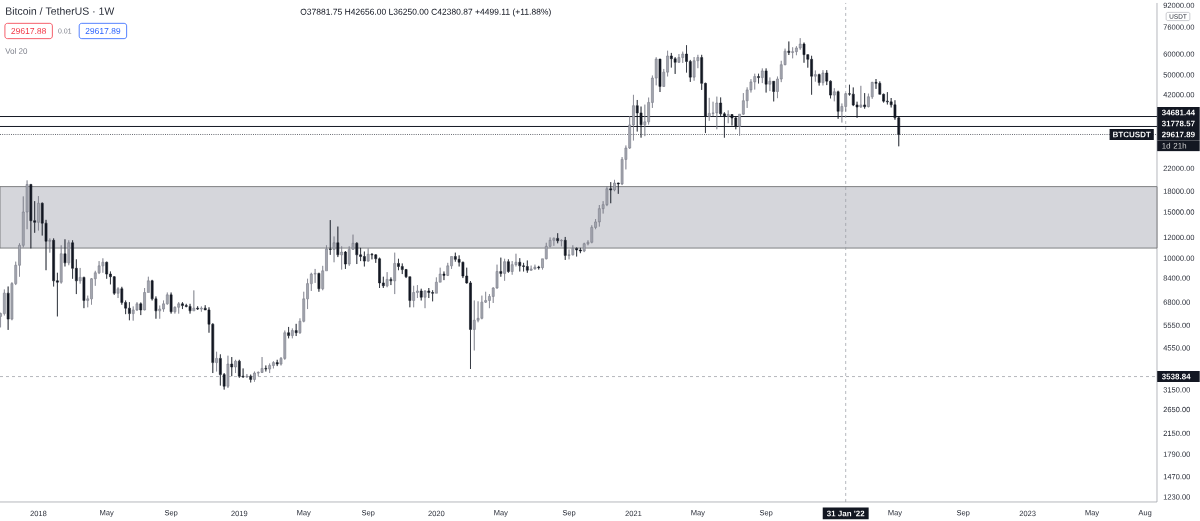 The image size is (1200, 521). What do you see at coordinates (1176, 376) in the screenshot?
I see `ref-line-label: 3538.84` at bounding box center [1176, 376].